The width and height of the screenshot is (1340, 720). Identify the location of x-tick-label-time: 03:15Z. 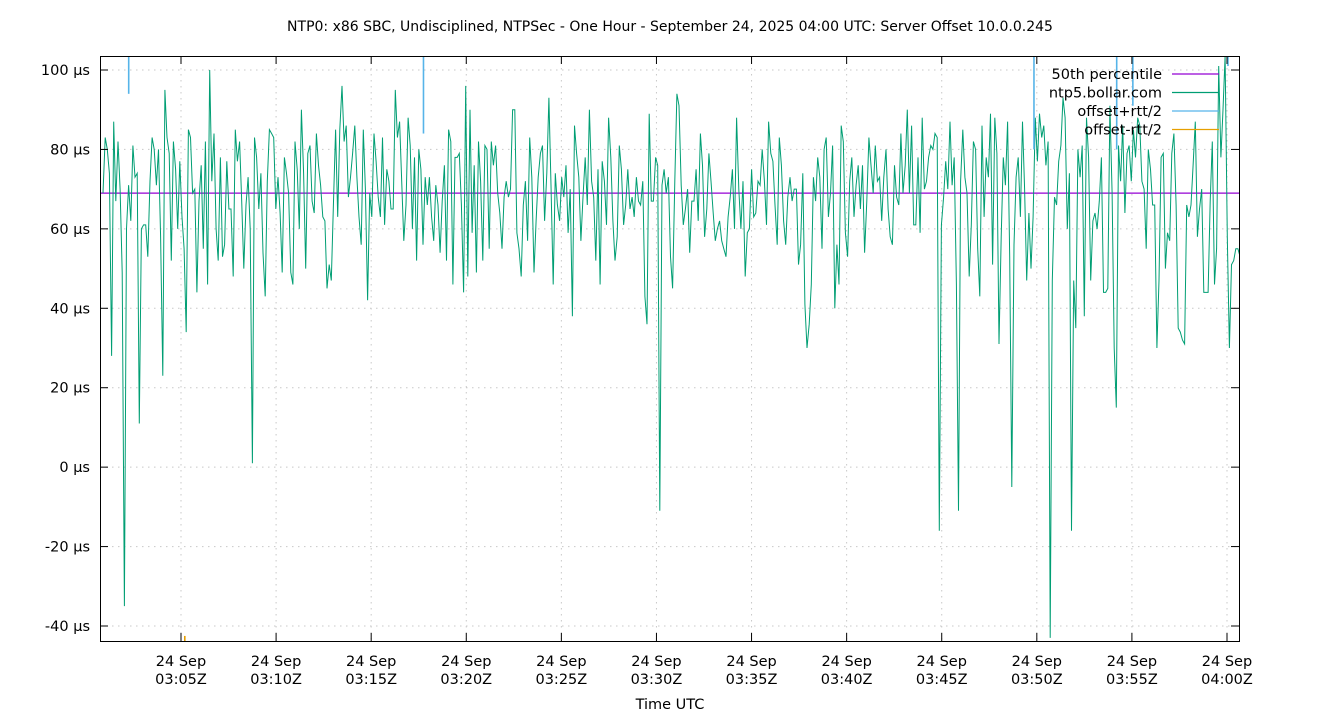
(371, 680).